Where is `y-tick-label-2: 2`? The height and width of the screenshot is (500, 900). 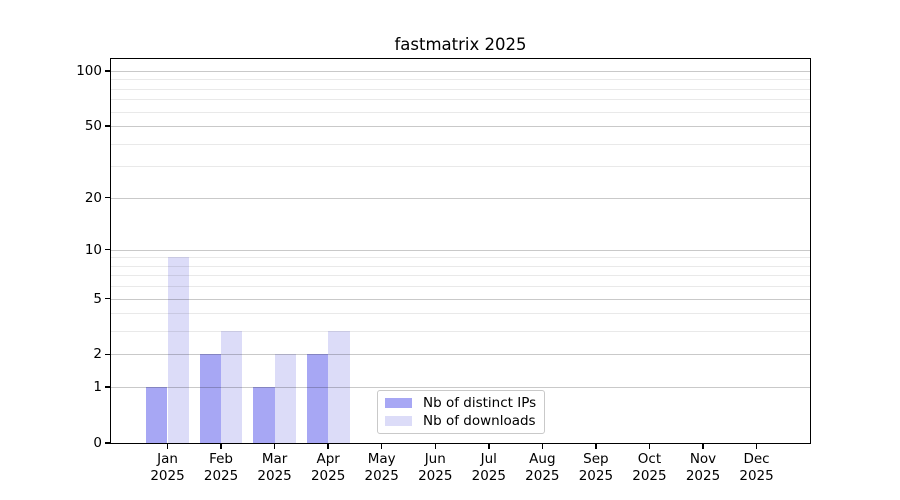
y-tick-label-2: 2 is located at coordinates (97, 354).